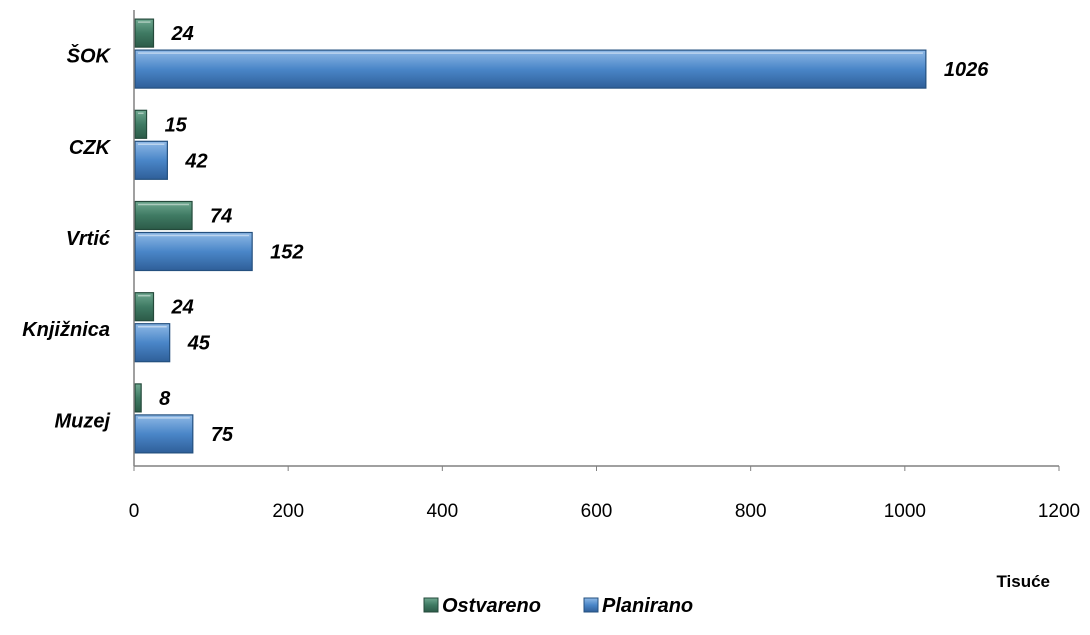 Image resolution: width=1090 pixels, height=635 pixels. I want to click on data-label-ostvareno-vrtic: 74, so click(221, 217).